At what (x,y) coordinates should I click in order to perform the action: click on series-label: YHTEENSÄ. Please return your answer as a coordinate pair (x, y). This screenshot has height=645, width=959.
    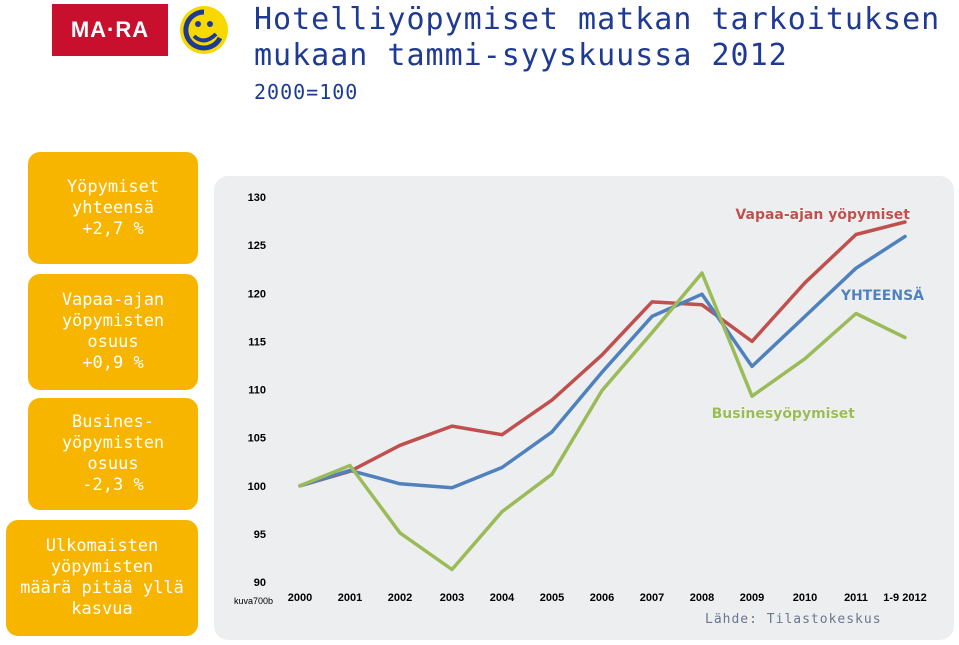
    Looking at the image, I should click on (882, 295).